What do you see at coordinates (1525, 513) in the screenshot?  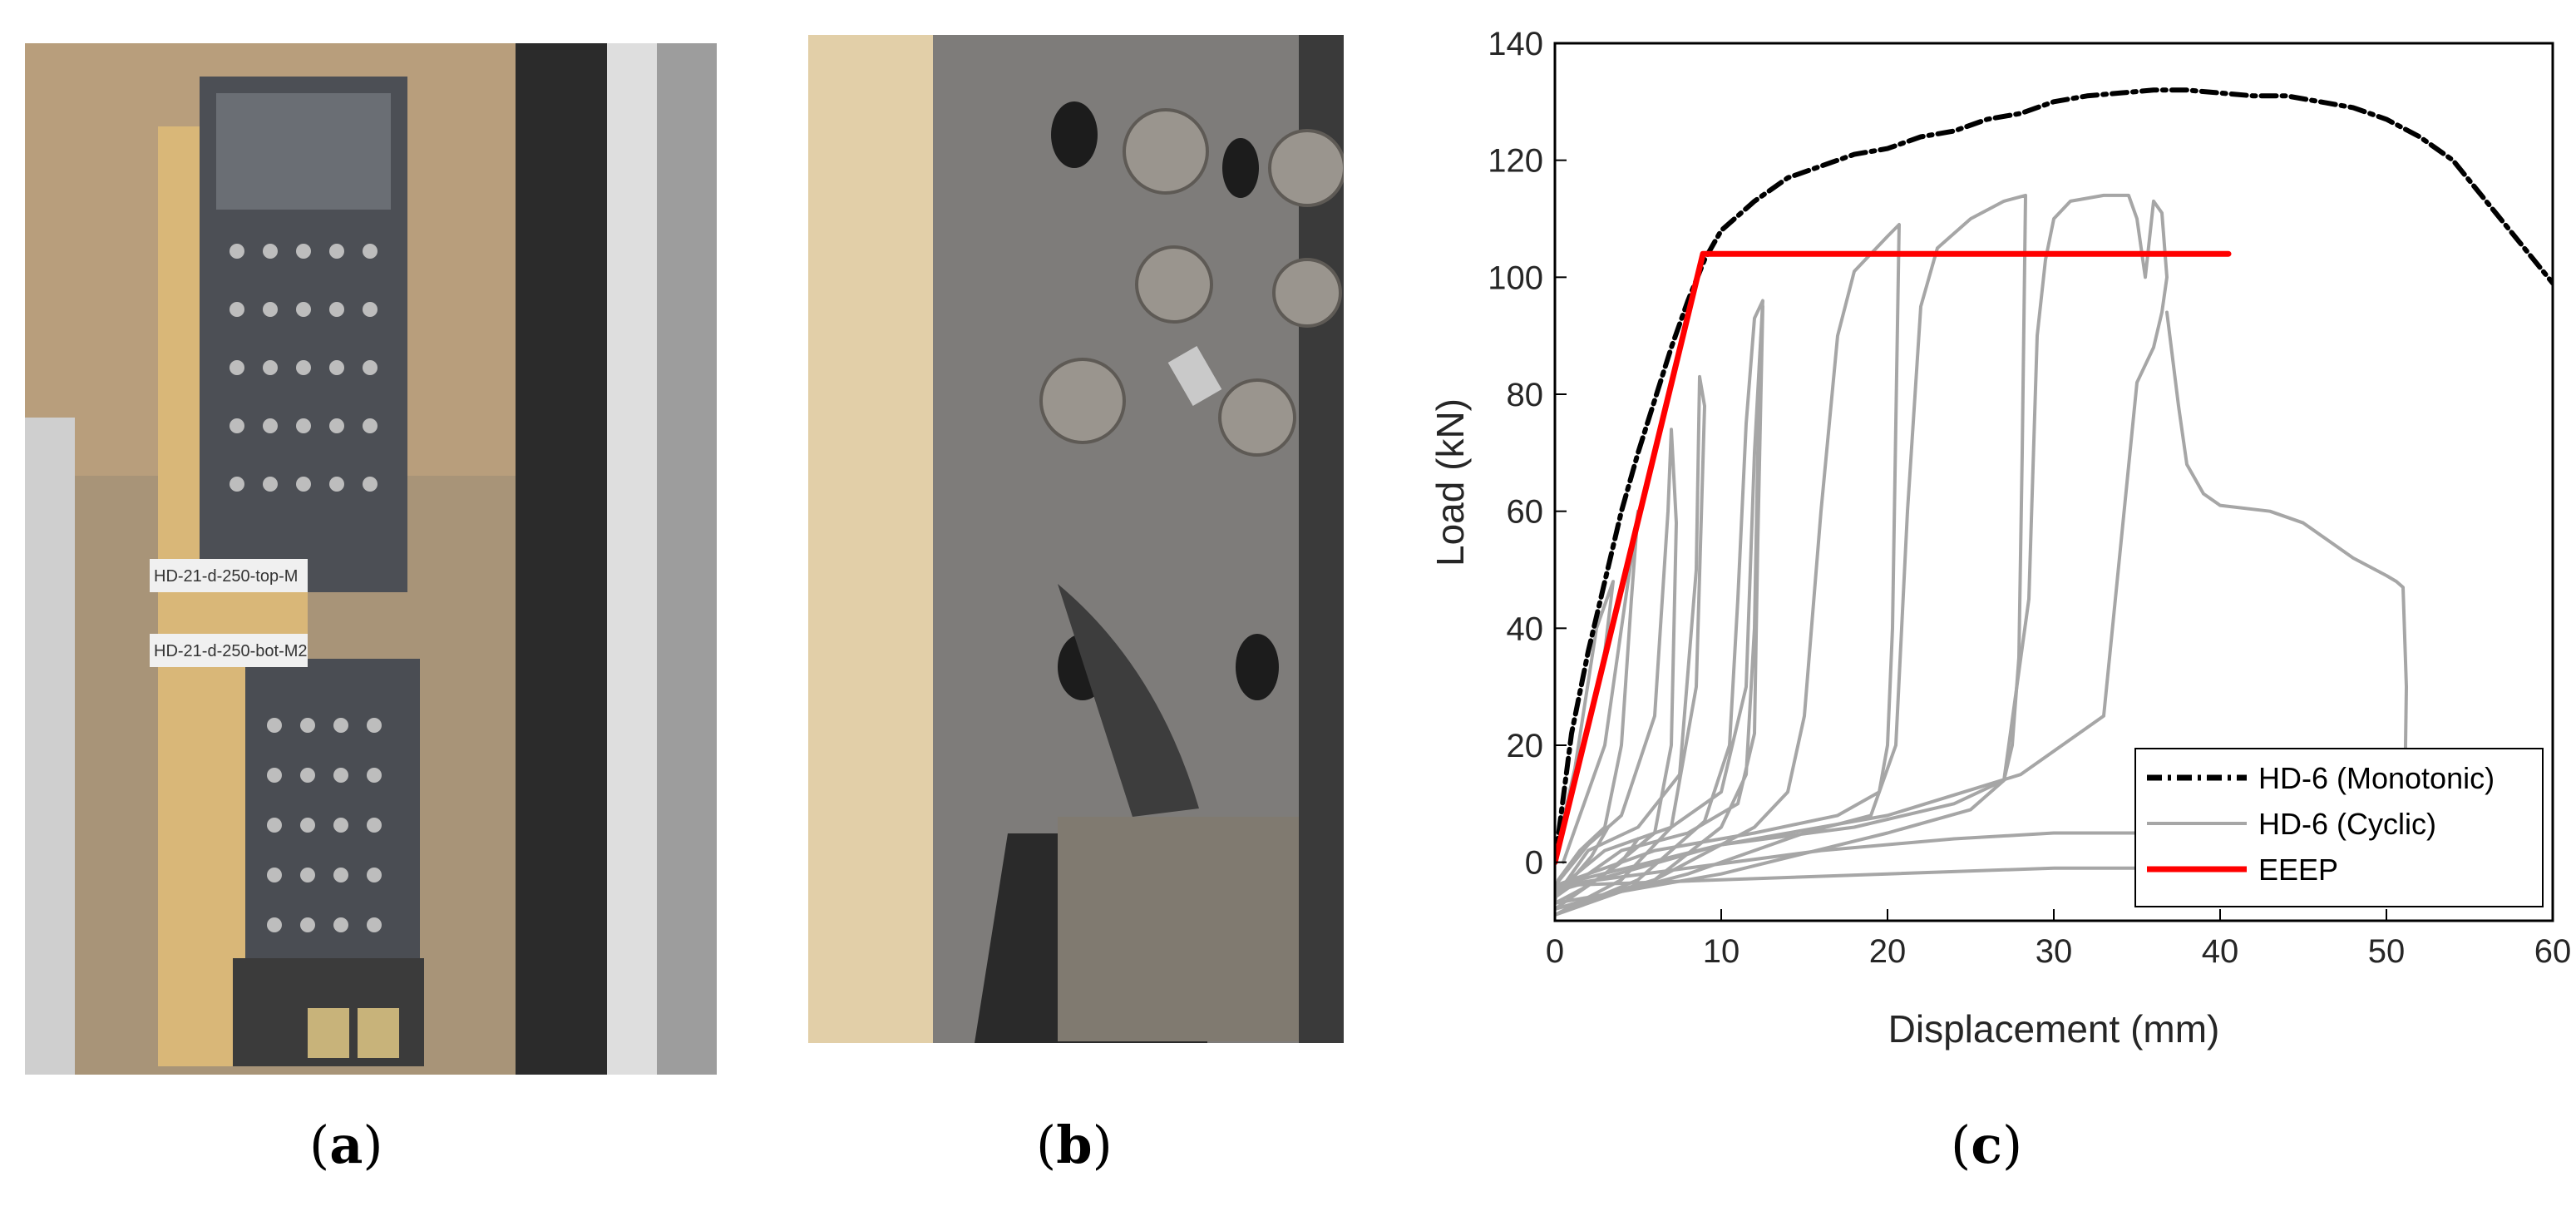 I see `y-tick-label: 60` at bounding box center [1525, 513].